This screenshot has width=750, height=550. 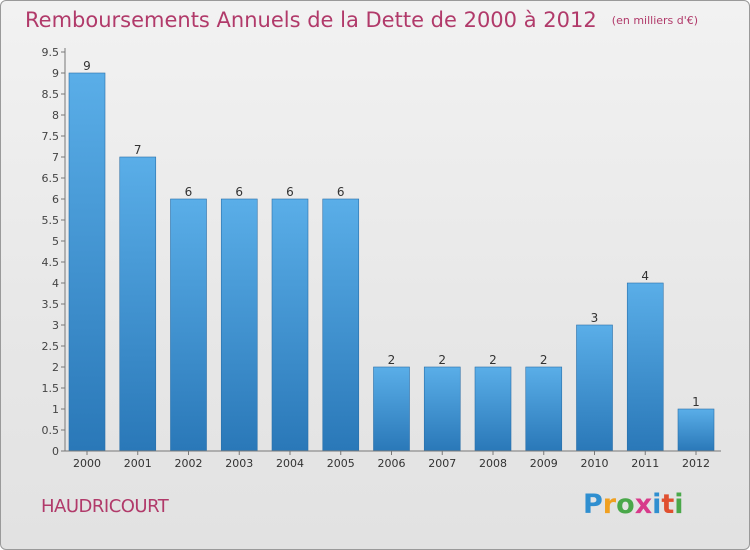 I want to click on proxiti-logo: Proxiti, so click(x=633, y=504).